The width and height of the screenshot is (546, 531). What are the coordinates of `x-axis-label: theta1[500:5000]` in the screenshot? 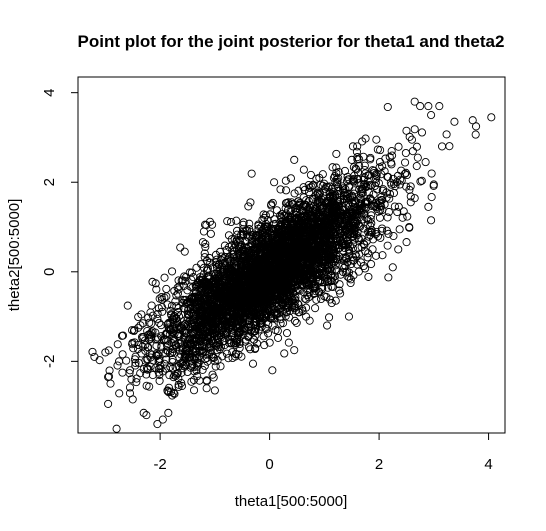 It's located at (291, 501).